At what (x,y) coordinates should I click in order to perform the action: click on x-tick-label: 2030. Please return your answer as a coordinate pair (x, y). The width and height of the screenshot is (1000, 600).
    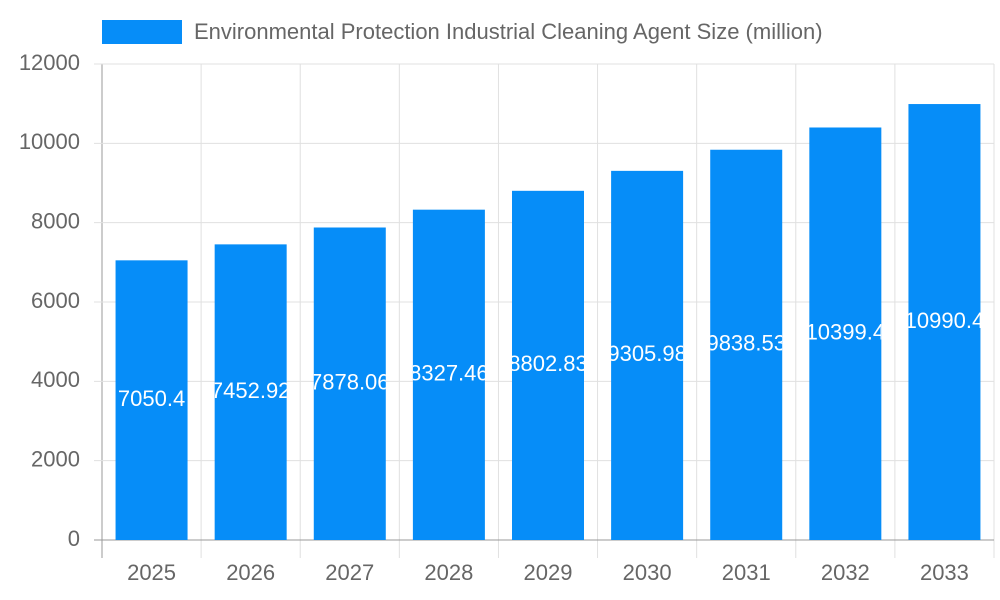
    Looking at the image, I should click on (647, 572).